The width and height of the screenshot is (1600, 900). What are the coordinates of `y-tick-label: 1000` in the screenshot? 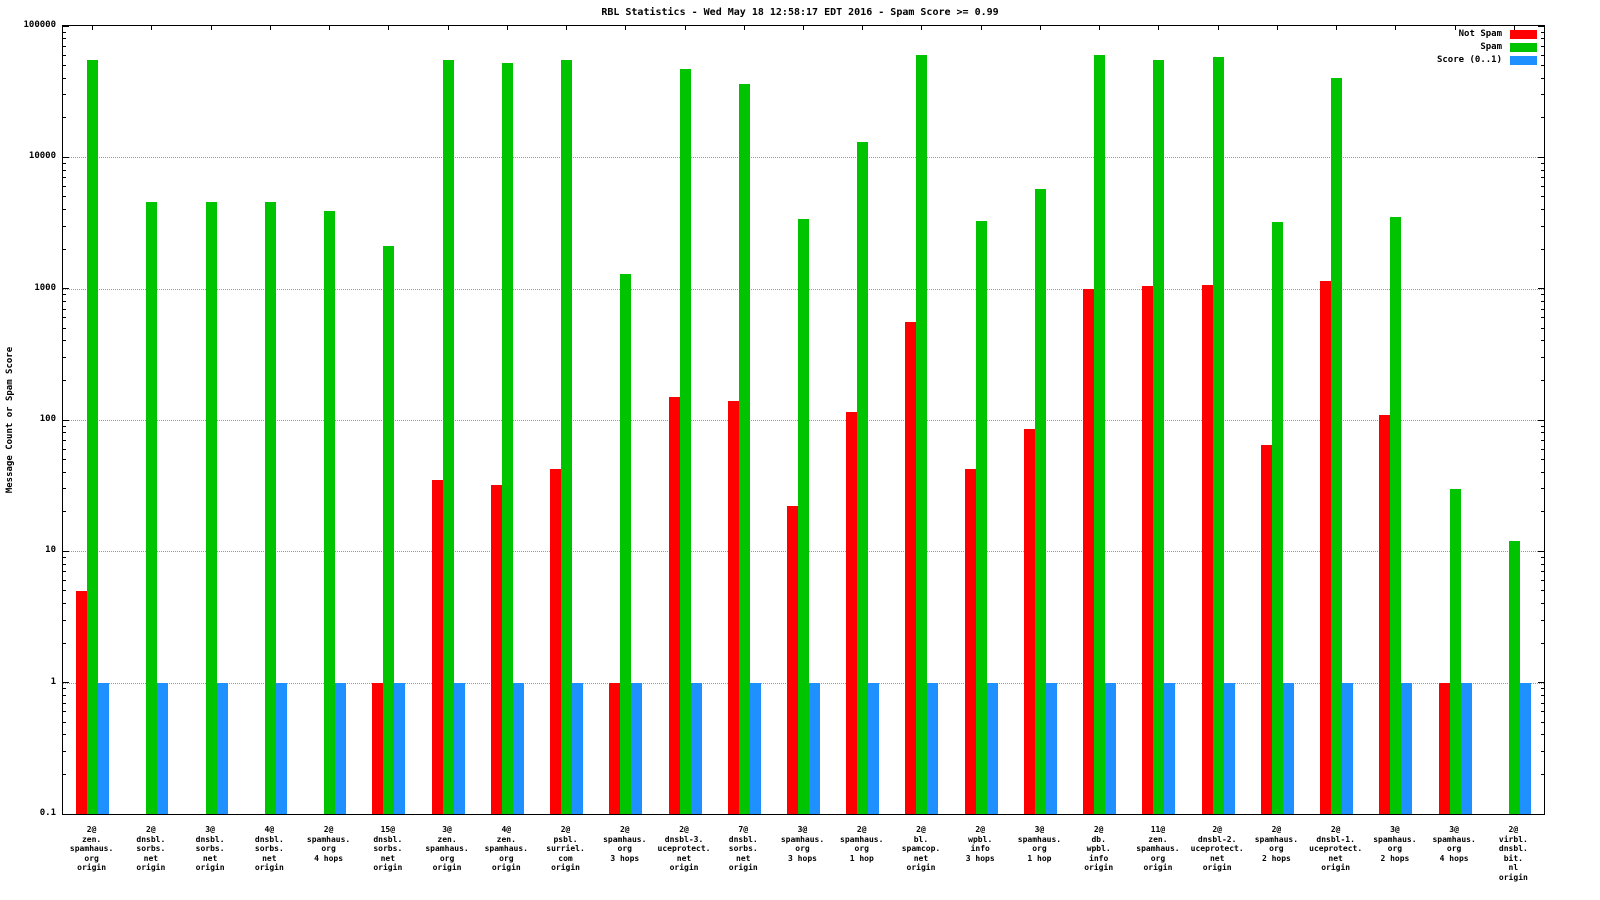 It's located at (45, 287).